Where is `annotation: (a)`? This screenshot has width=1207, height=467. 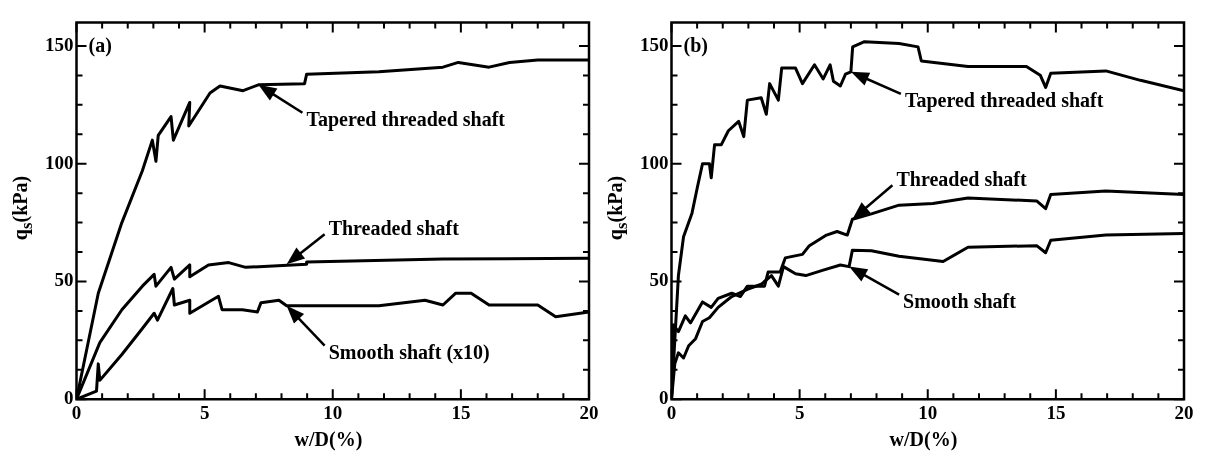
annotation: (a) is located at coordinates (100, 45).